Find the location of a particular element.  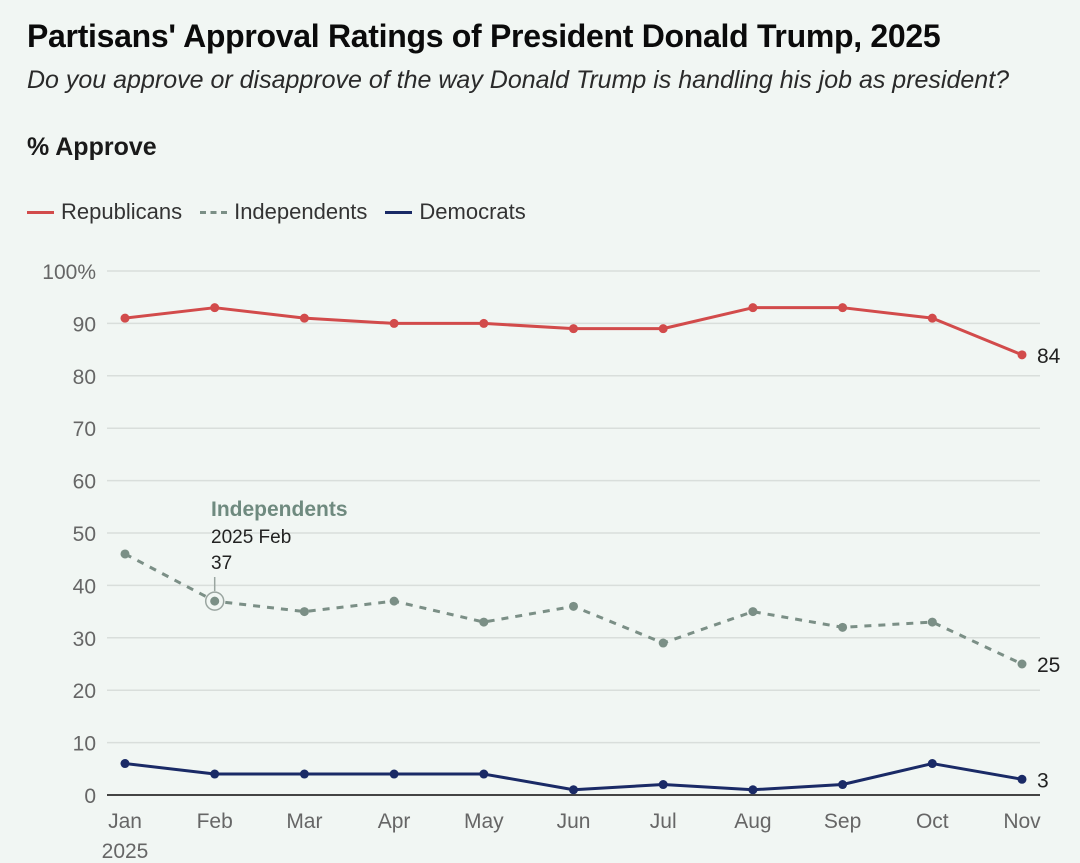

x-tick-label: Aug is located at coordinates (752, 821).